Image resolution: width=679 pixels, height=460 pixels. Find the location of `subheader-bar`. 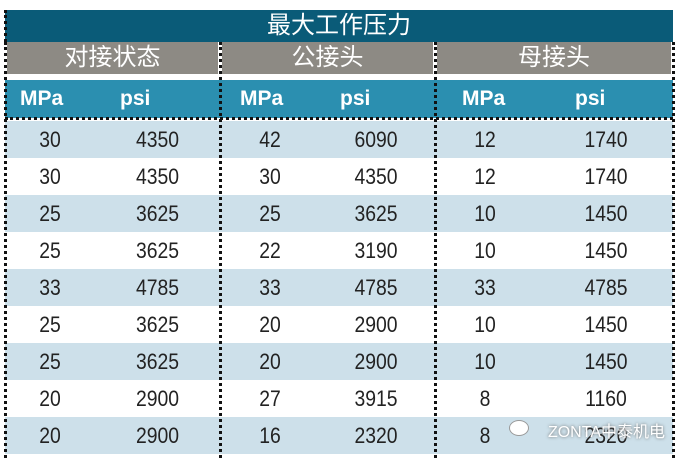

subheader-bar is located at coordinates (339, 99).